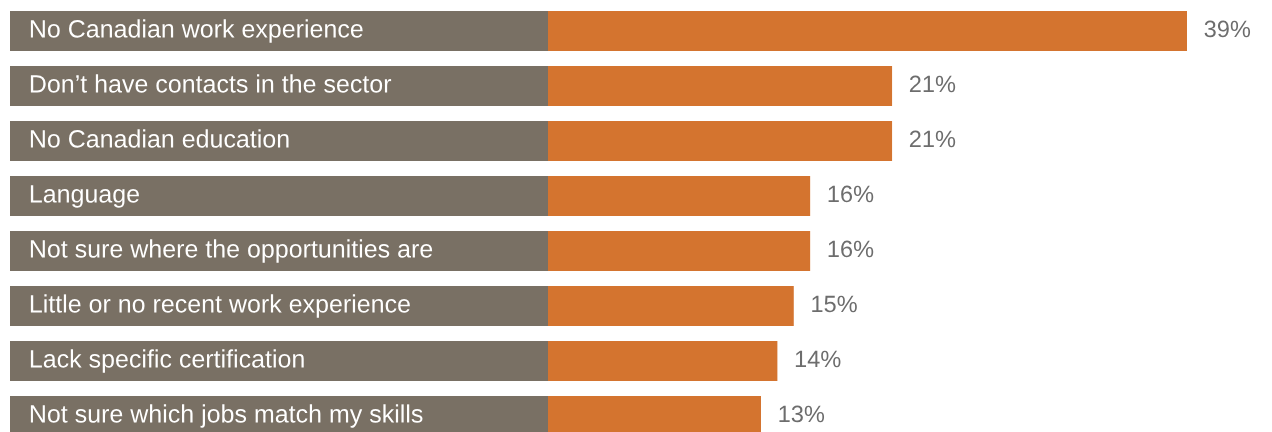 This screenshot has width=1272, height=432. What do you see at coordinates (167, 361) in the screenshot?
I see `y-tick-label: Lack specific certification` at bounding box center [167, 361].